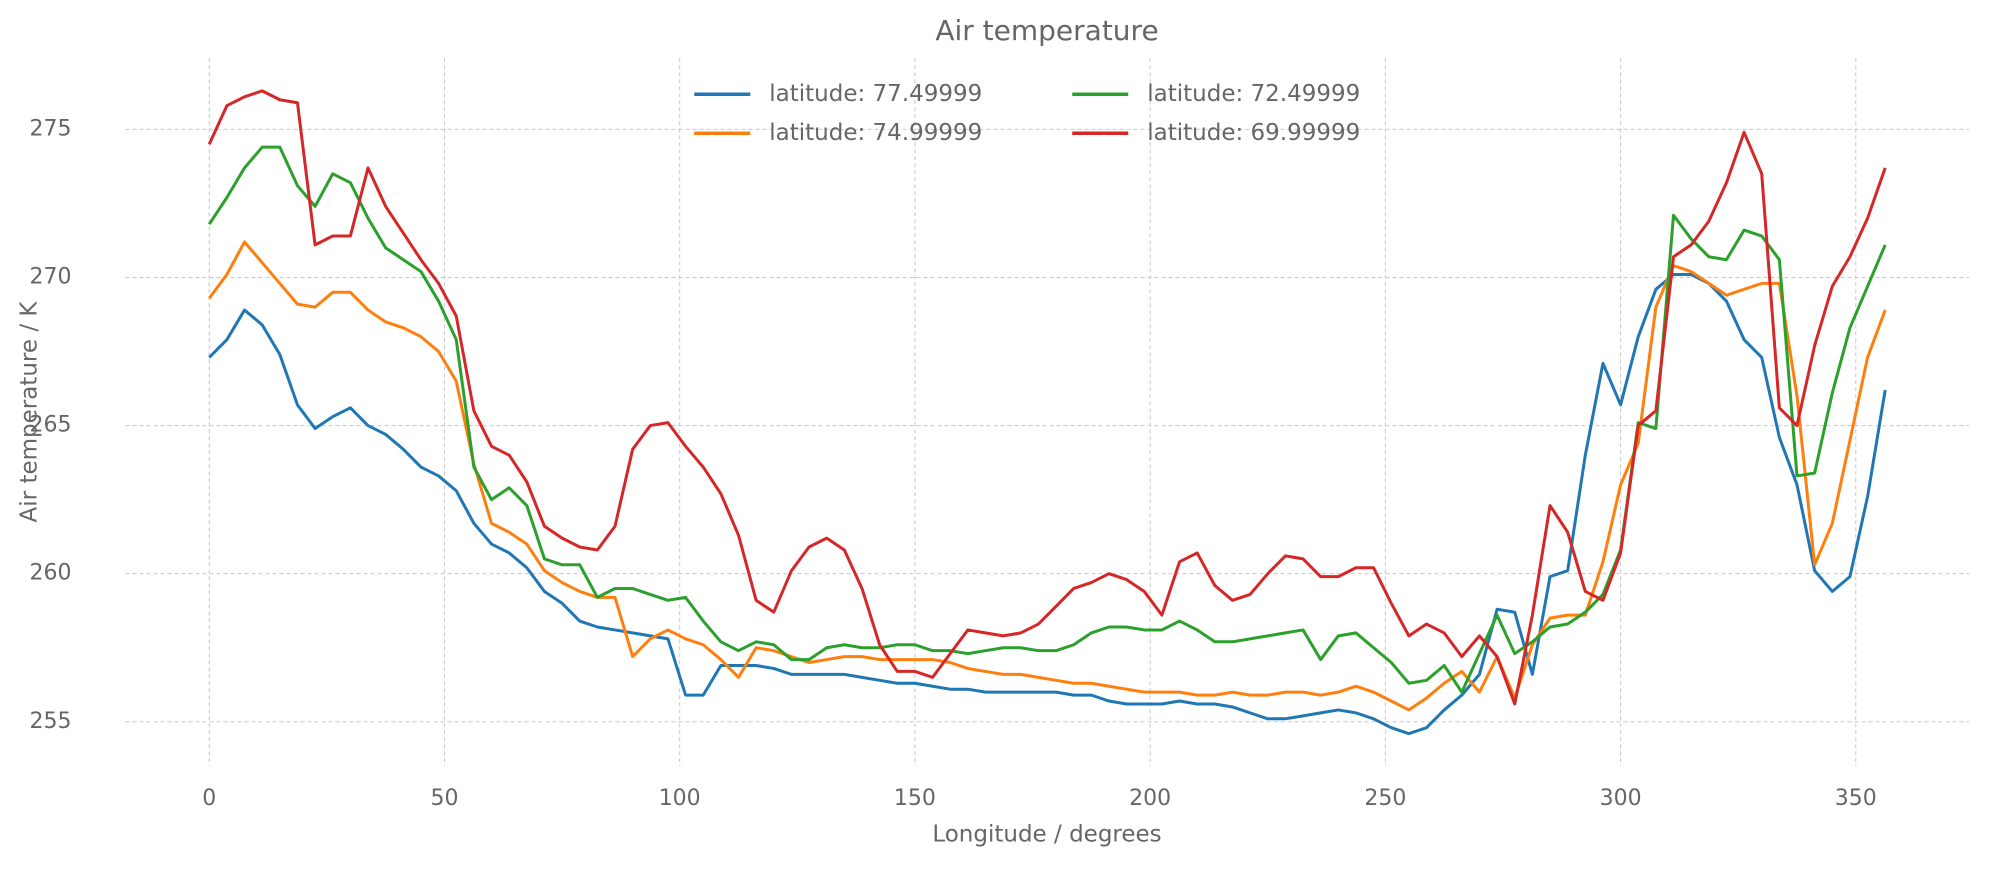  What do you see at coordinates (1621, 798) in the screenshot?
I see `x-tick-label: 300` at bounding box center [1621, 798].